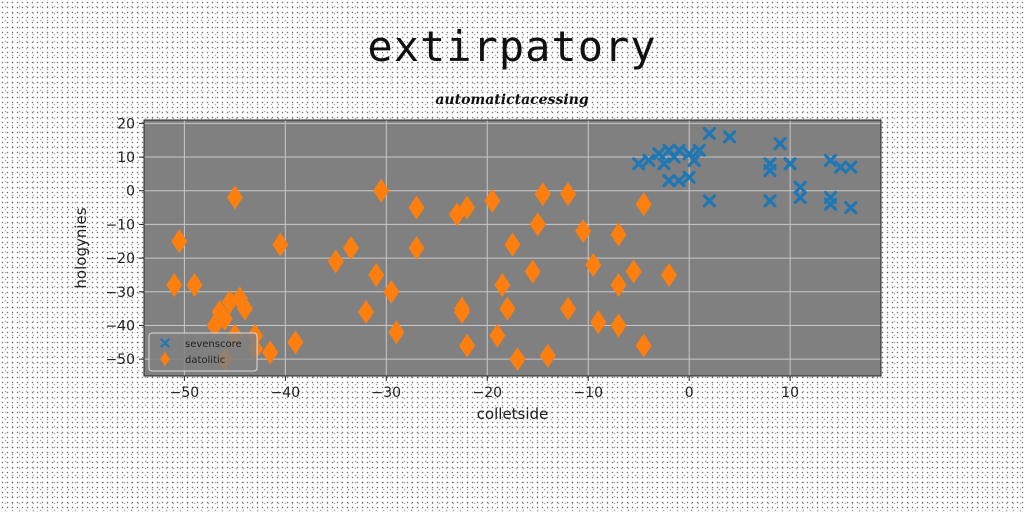 This screenshot has height=512, width=1024. I want to click on y-tick-label: −20, so click(120, 259).